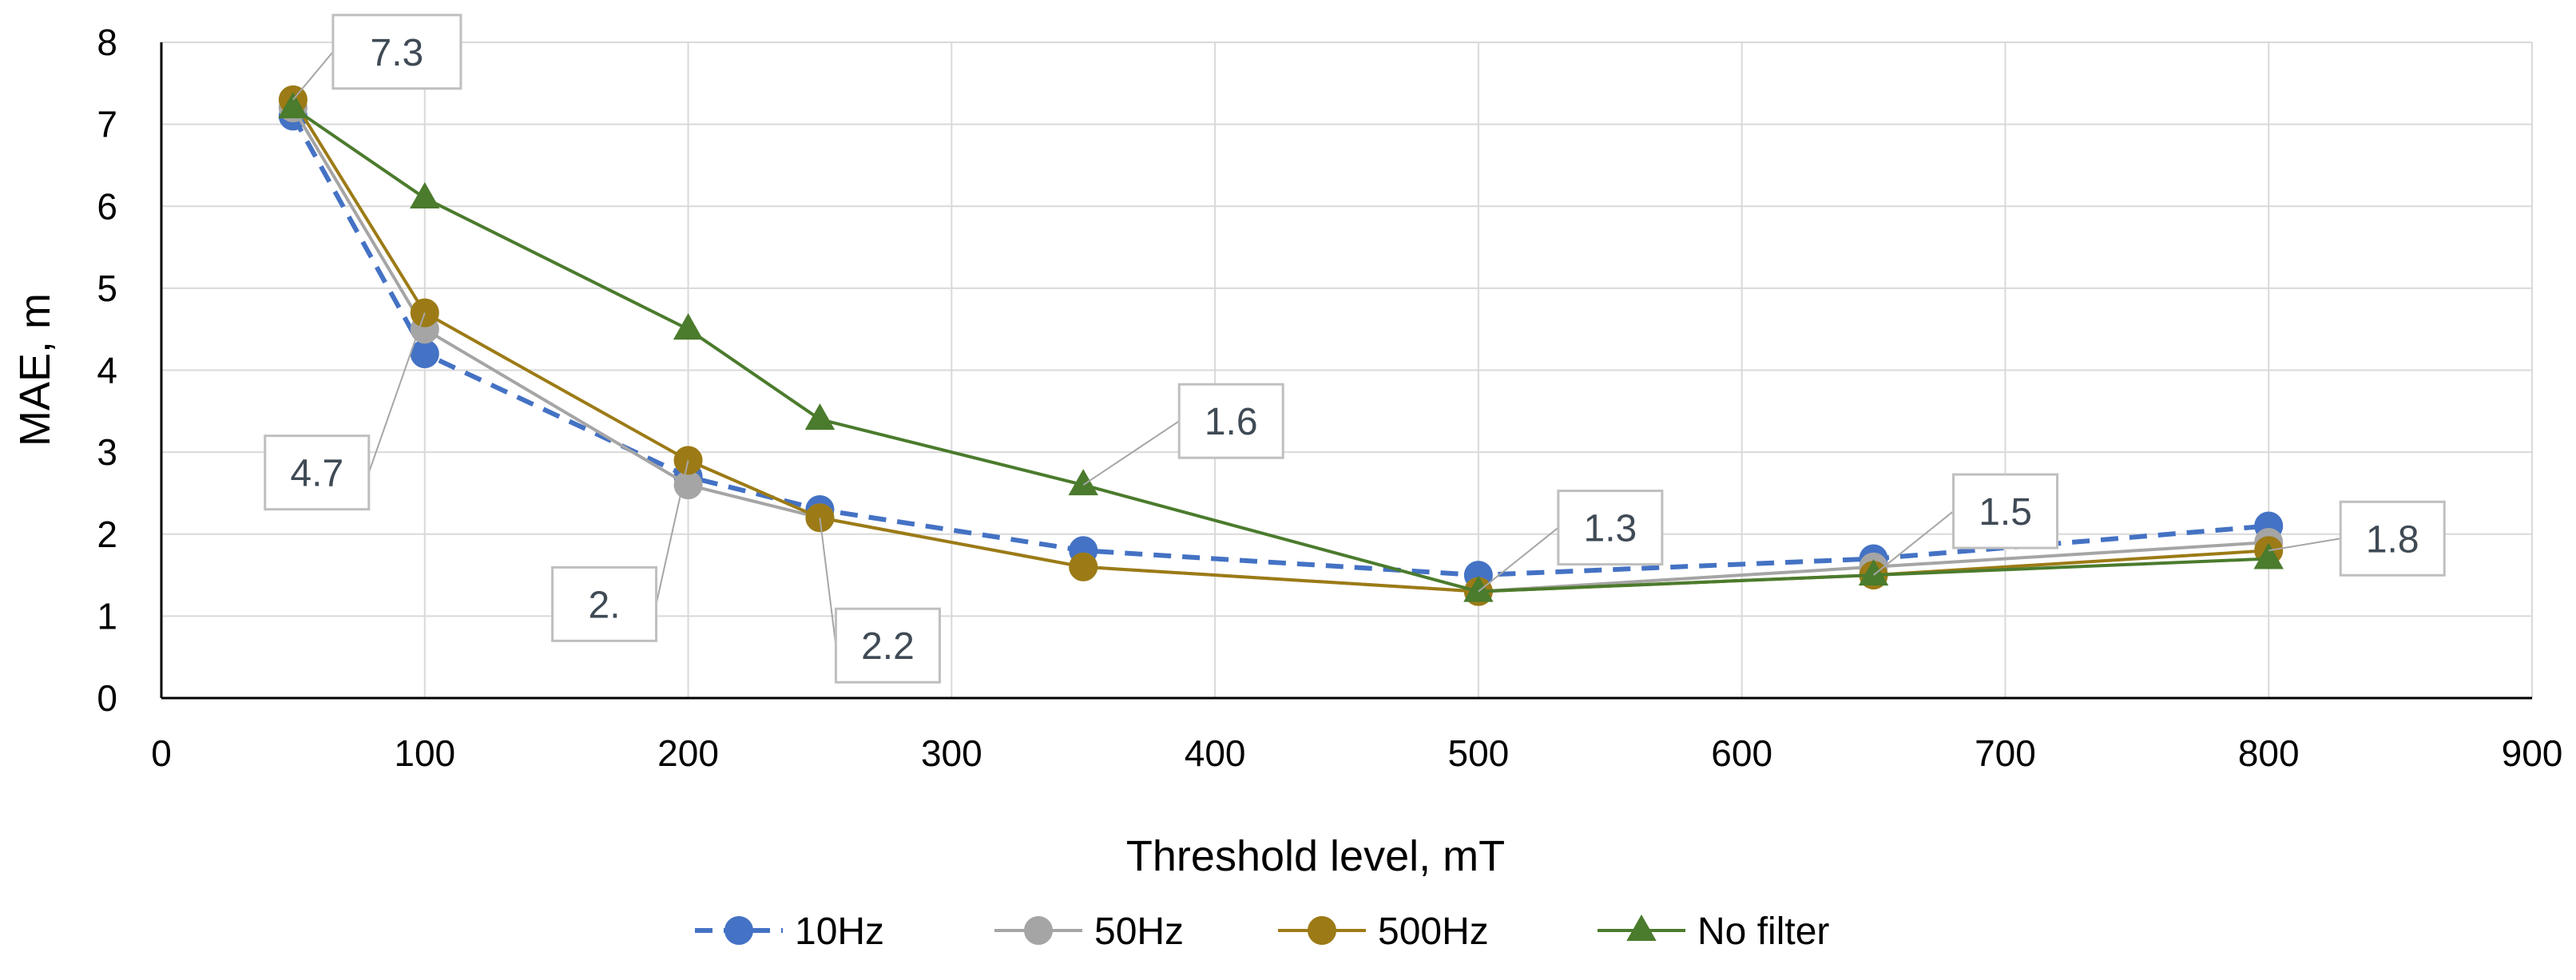 The image size is (2576, 980). I want to click on callout-label: 1.6, so click(1231, 422).